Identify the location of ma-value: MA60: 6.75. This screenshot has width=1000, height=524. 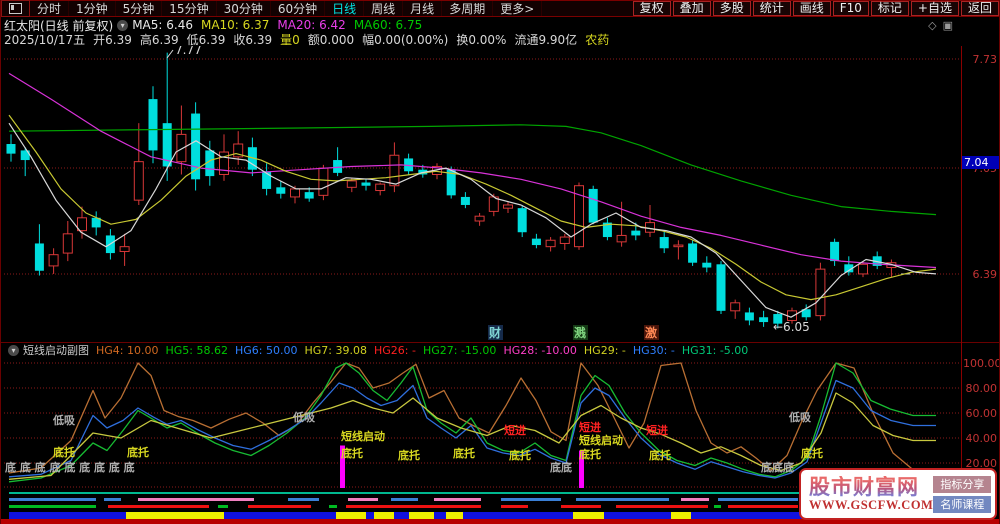
(388, 25).